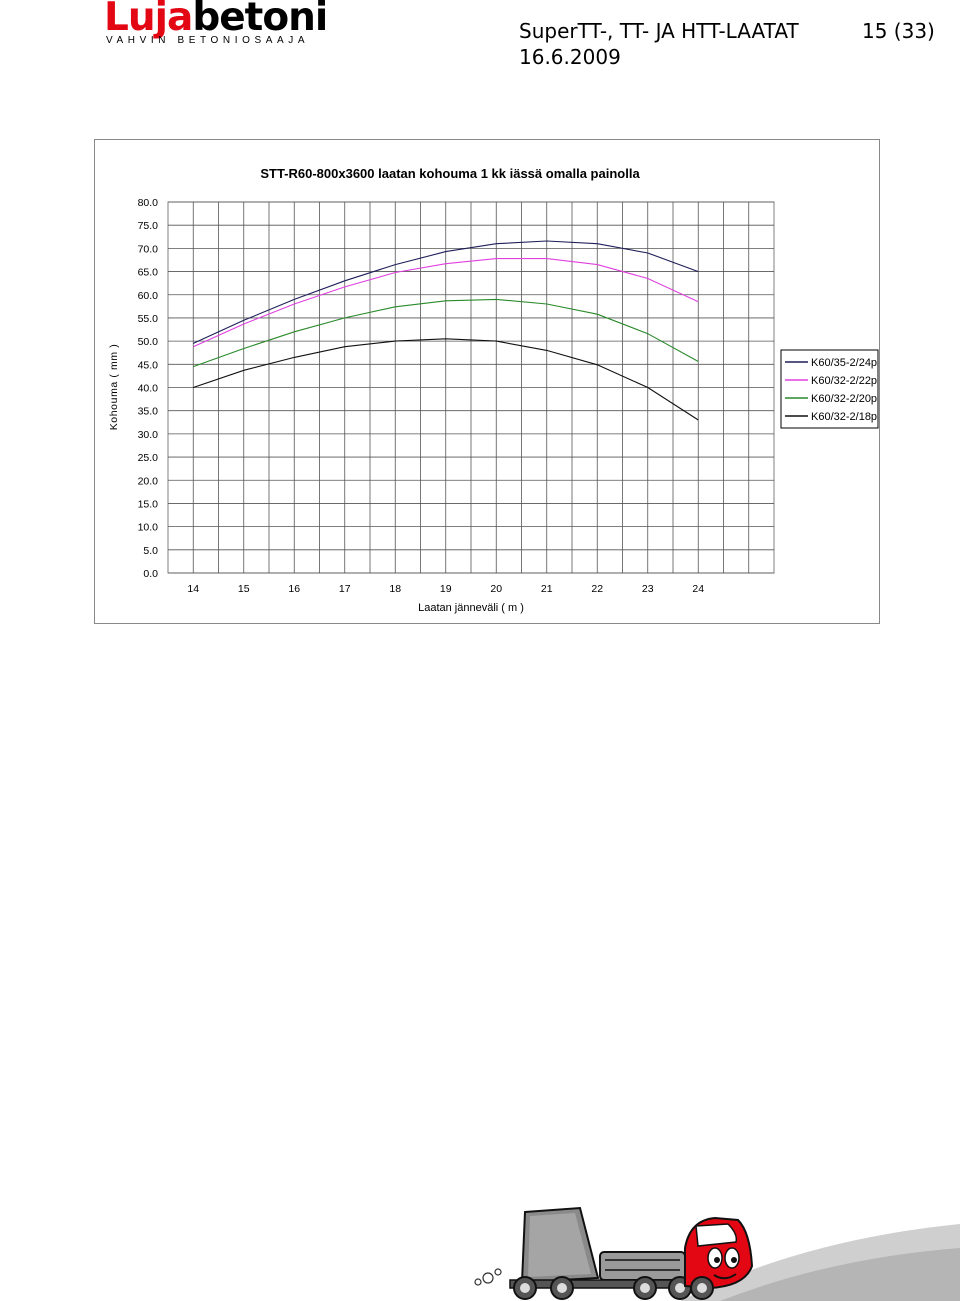 The image size is (960, 1301). What do you see at coordinates (570, 57) in the screenshot?
I see `document-date: 16.6.2009` at bounding box center [570, 57].